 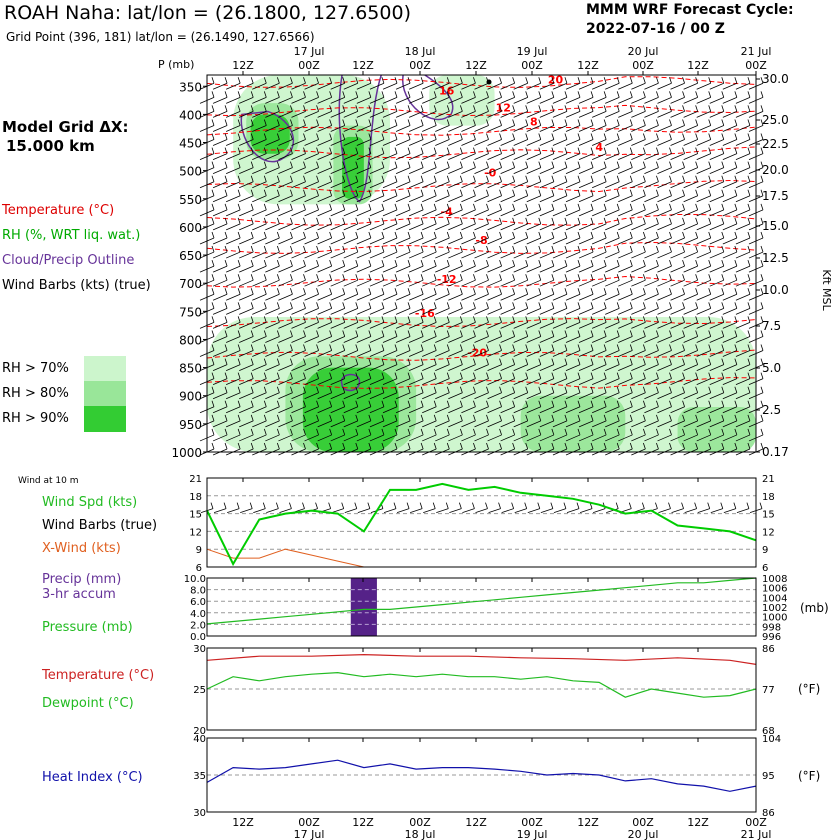 What do you see at coordinates (195, 579) in the screenshot?
I see `precip-tick: 10.0` at bounding box center [195, 579].